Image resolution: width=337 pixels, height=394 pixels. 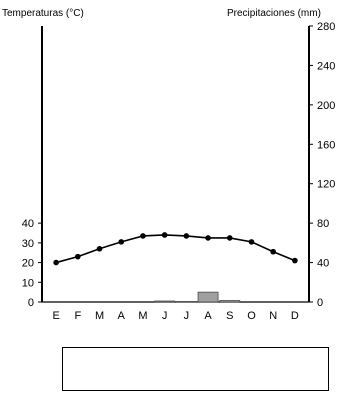 What do you see at coordinates (295, 316) in the screenshot?
I see `month-label: D` at bounding box center [295, 316].